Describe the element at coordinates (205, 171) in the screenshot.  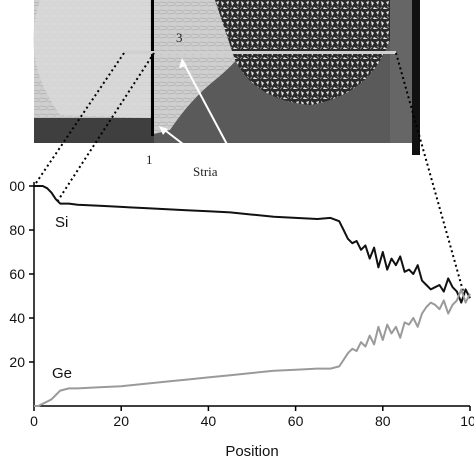
I see `photo-label-stria: Stria` at that location.